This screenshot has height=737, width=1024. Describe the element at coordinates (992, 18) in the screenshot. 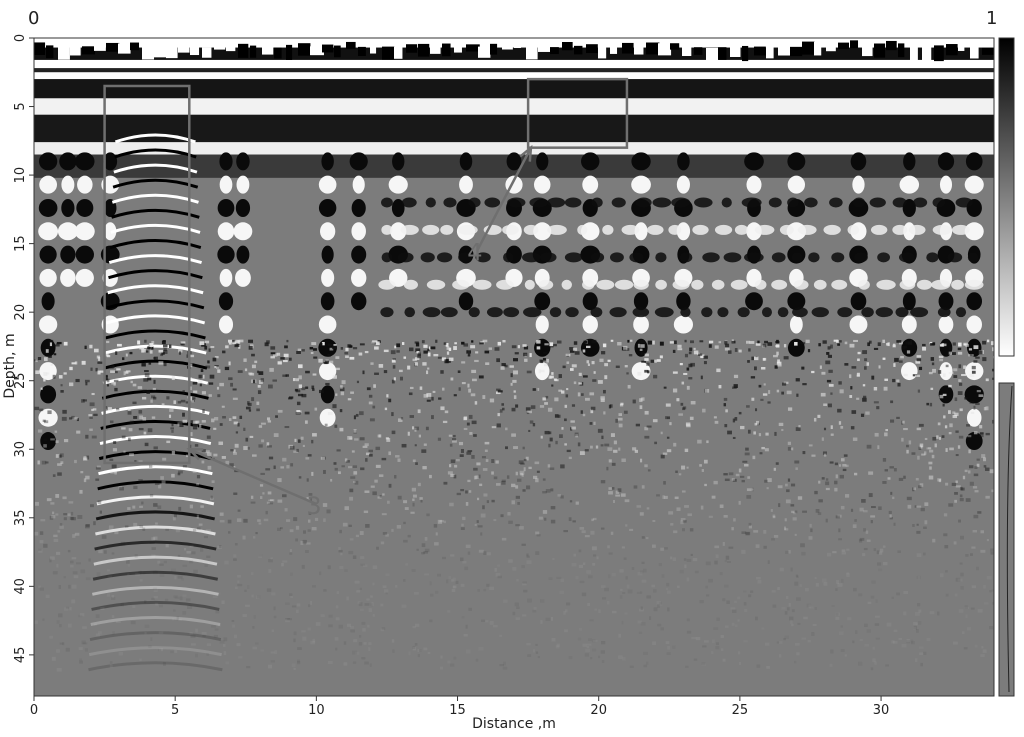

I see `colorbar-bottom-label: 1` at that location.